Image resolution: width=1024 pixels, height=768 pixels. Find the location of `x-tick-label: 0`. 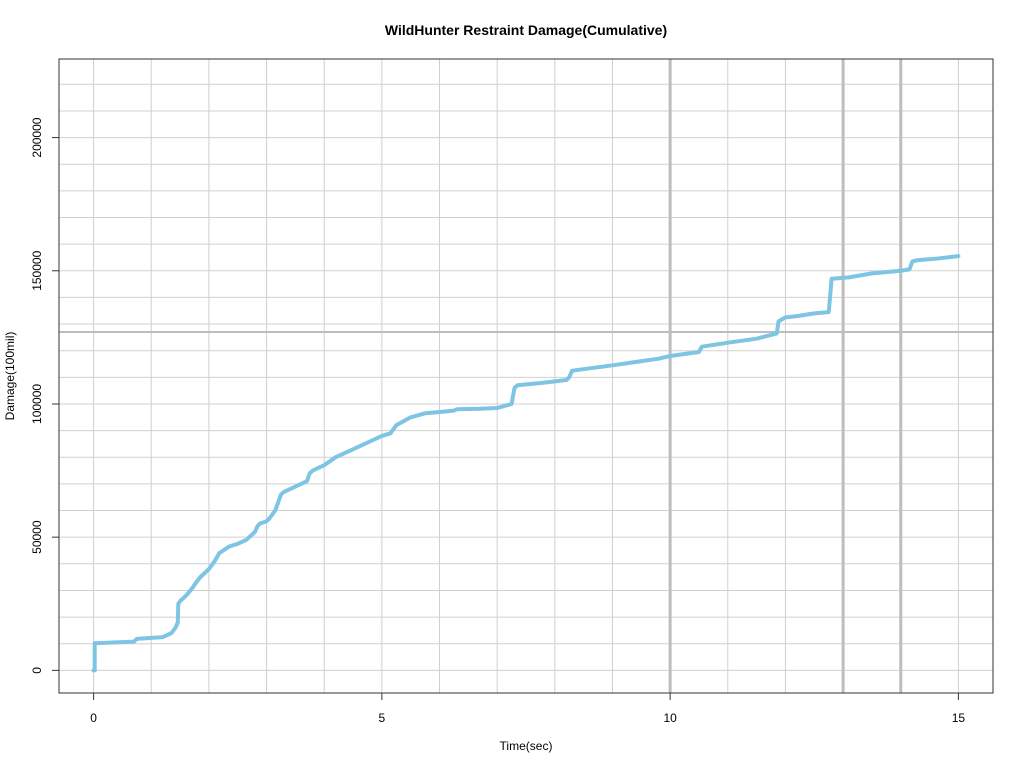

x-tick-label: 0 is located at coordinates (93, 718).